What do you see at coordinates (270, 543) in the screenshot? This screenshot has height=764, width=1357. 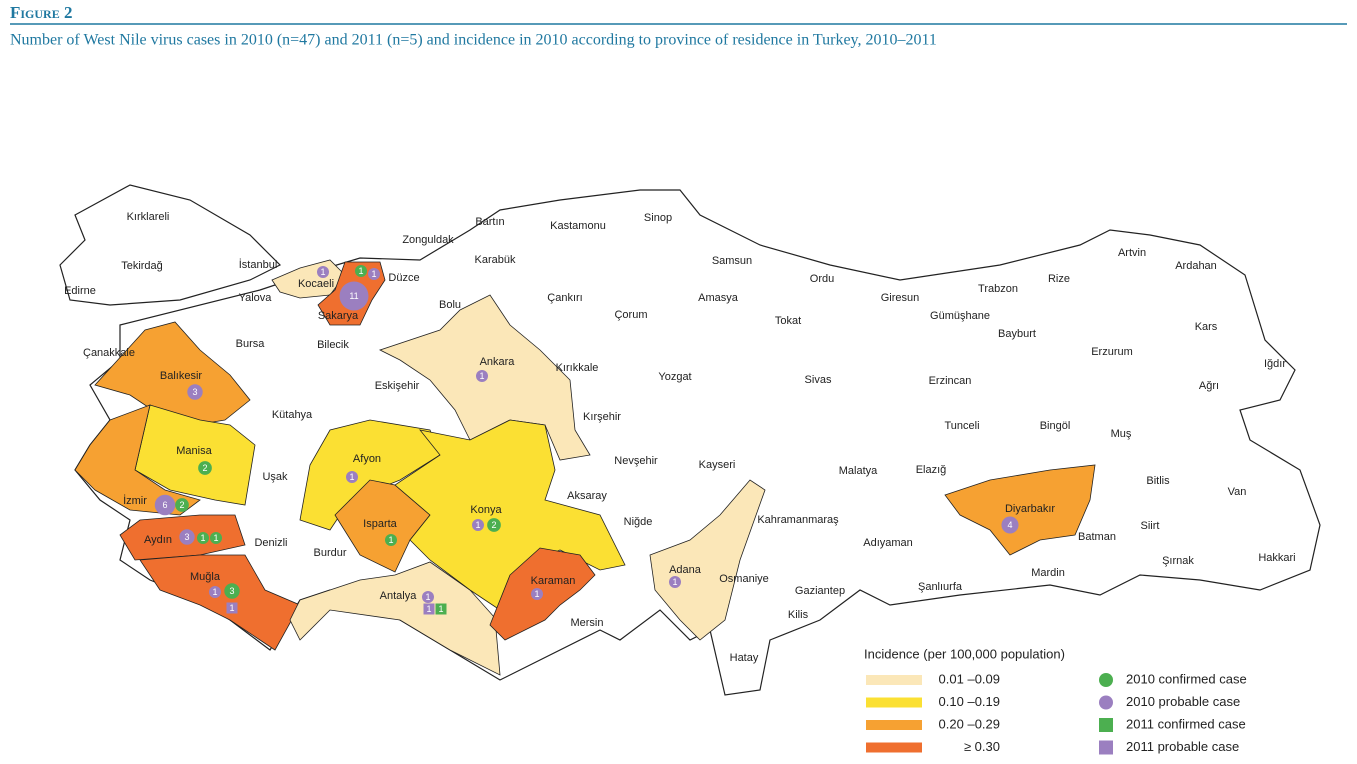 I see `province-name: Denizli` at bounding box center [270, 543].